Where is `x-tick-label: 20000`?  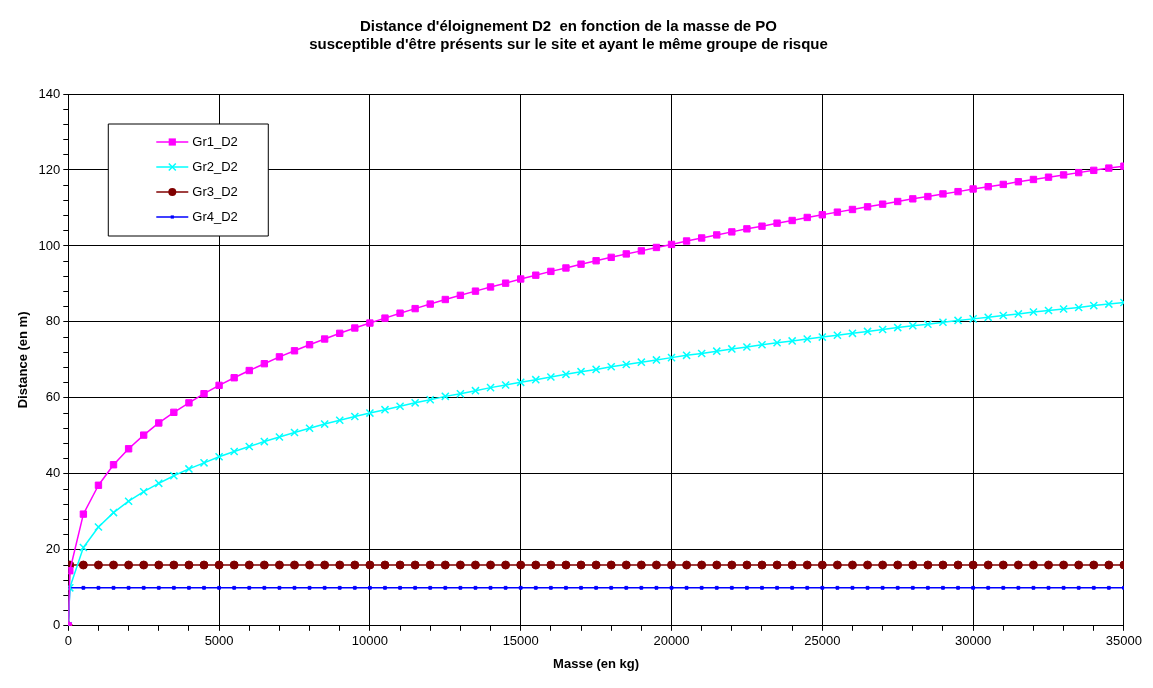
x-tick-label: 20000 is located at coordinates (671, 641).